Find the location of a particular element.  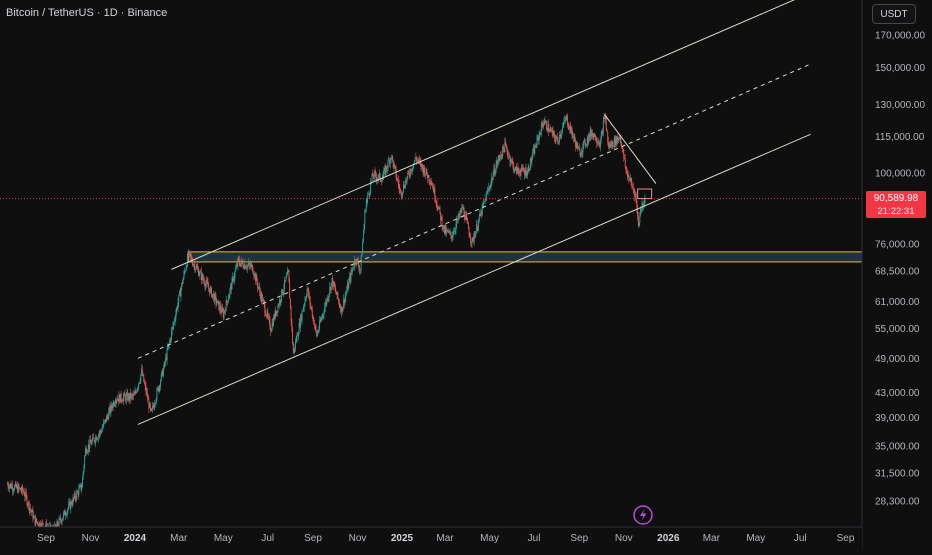

last-price-value: 90,589.98 is located at coordinates (896, 198).